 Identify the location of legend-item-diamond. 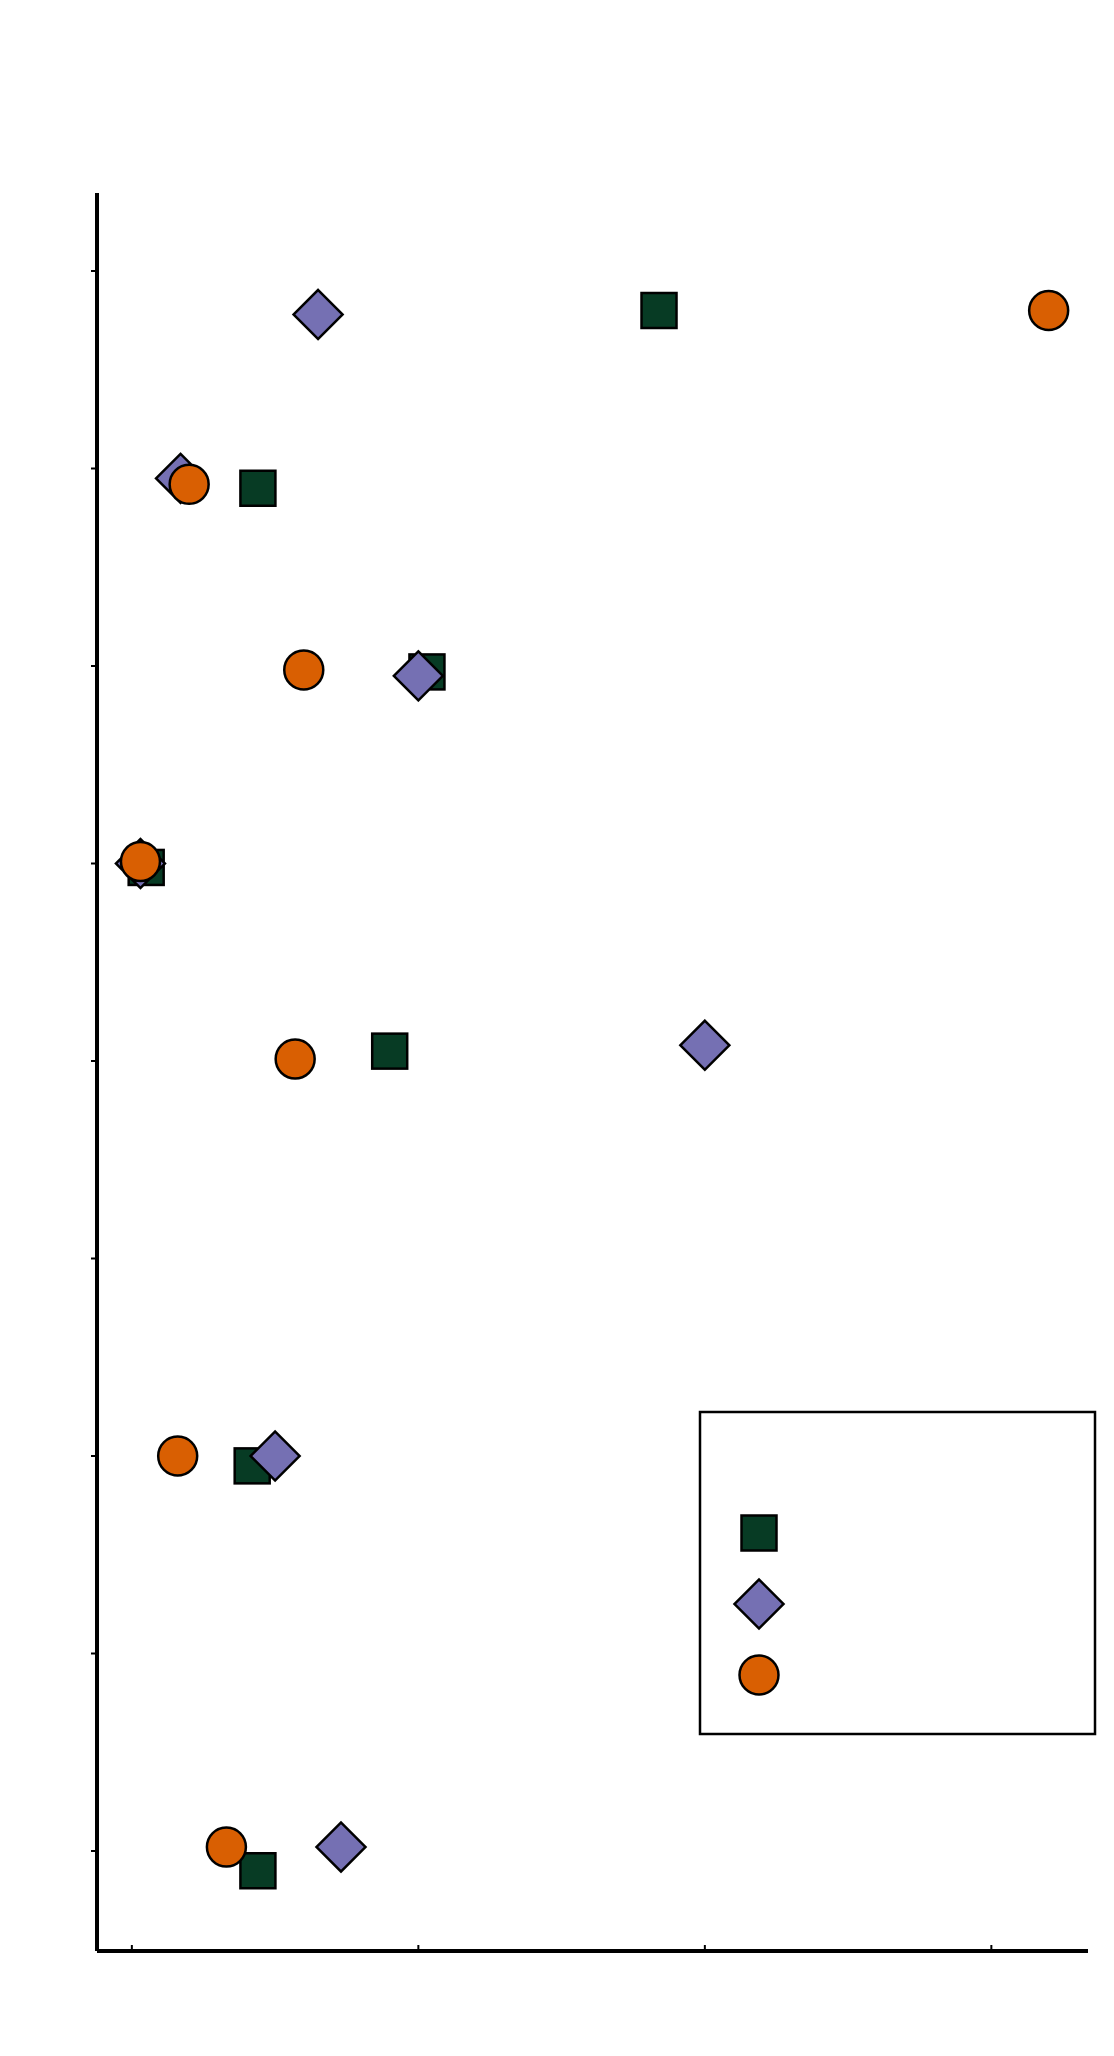
(759, 1604).